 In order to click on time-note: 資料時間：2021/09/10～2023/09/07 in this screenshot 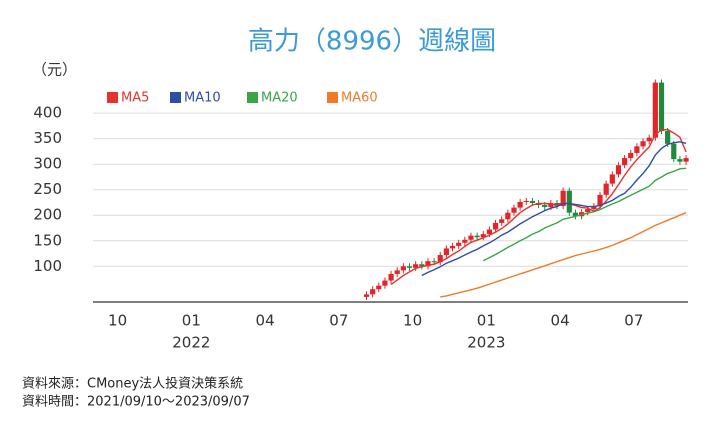, I will do `click(136, 402)`.